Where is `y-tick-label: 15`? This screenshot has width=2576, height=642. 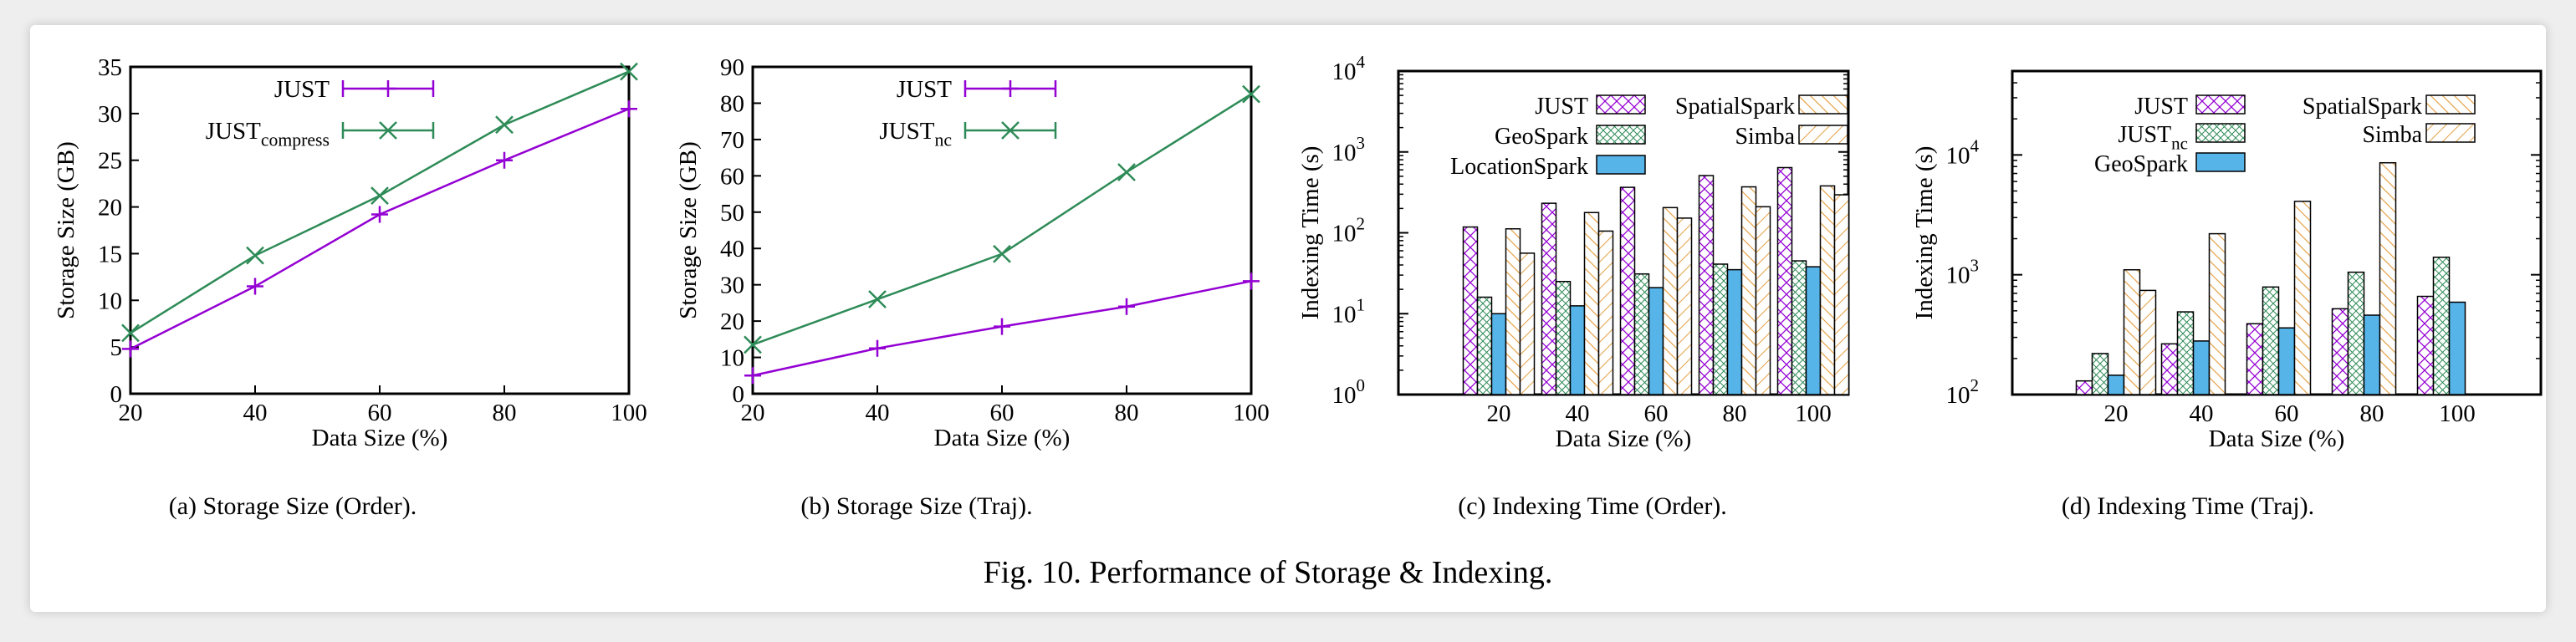
y-tick-label: 15 is located at coordinates (110, 254).